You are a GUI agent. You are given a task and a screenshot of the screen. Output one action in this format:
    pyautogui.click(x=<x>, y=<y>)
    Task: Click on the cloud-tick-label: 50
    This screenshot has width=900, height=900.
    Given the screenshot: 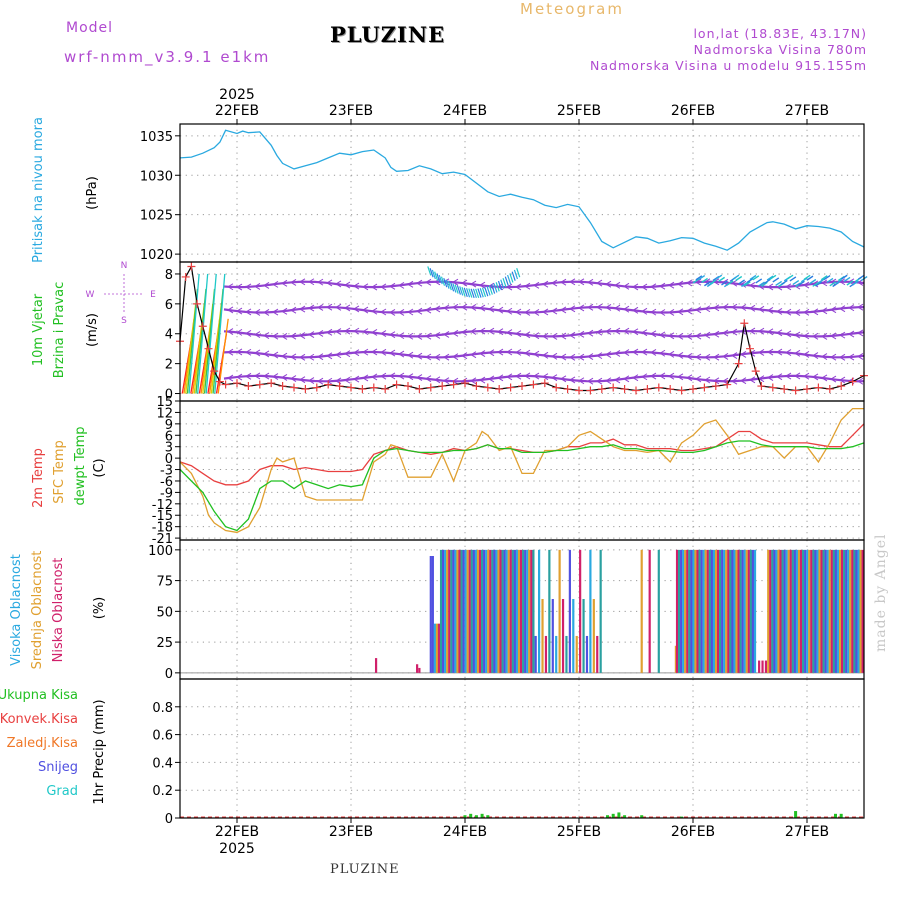 What is the action you would take?
    pyautogui.click(x=164, y=612)
    